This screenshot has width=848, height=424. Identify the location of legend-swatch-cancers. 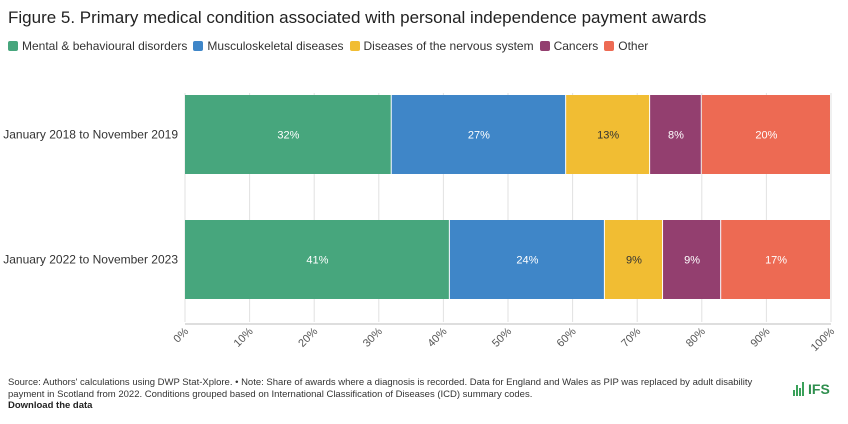
(544, 46).